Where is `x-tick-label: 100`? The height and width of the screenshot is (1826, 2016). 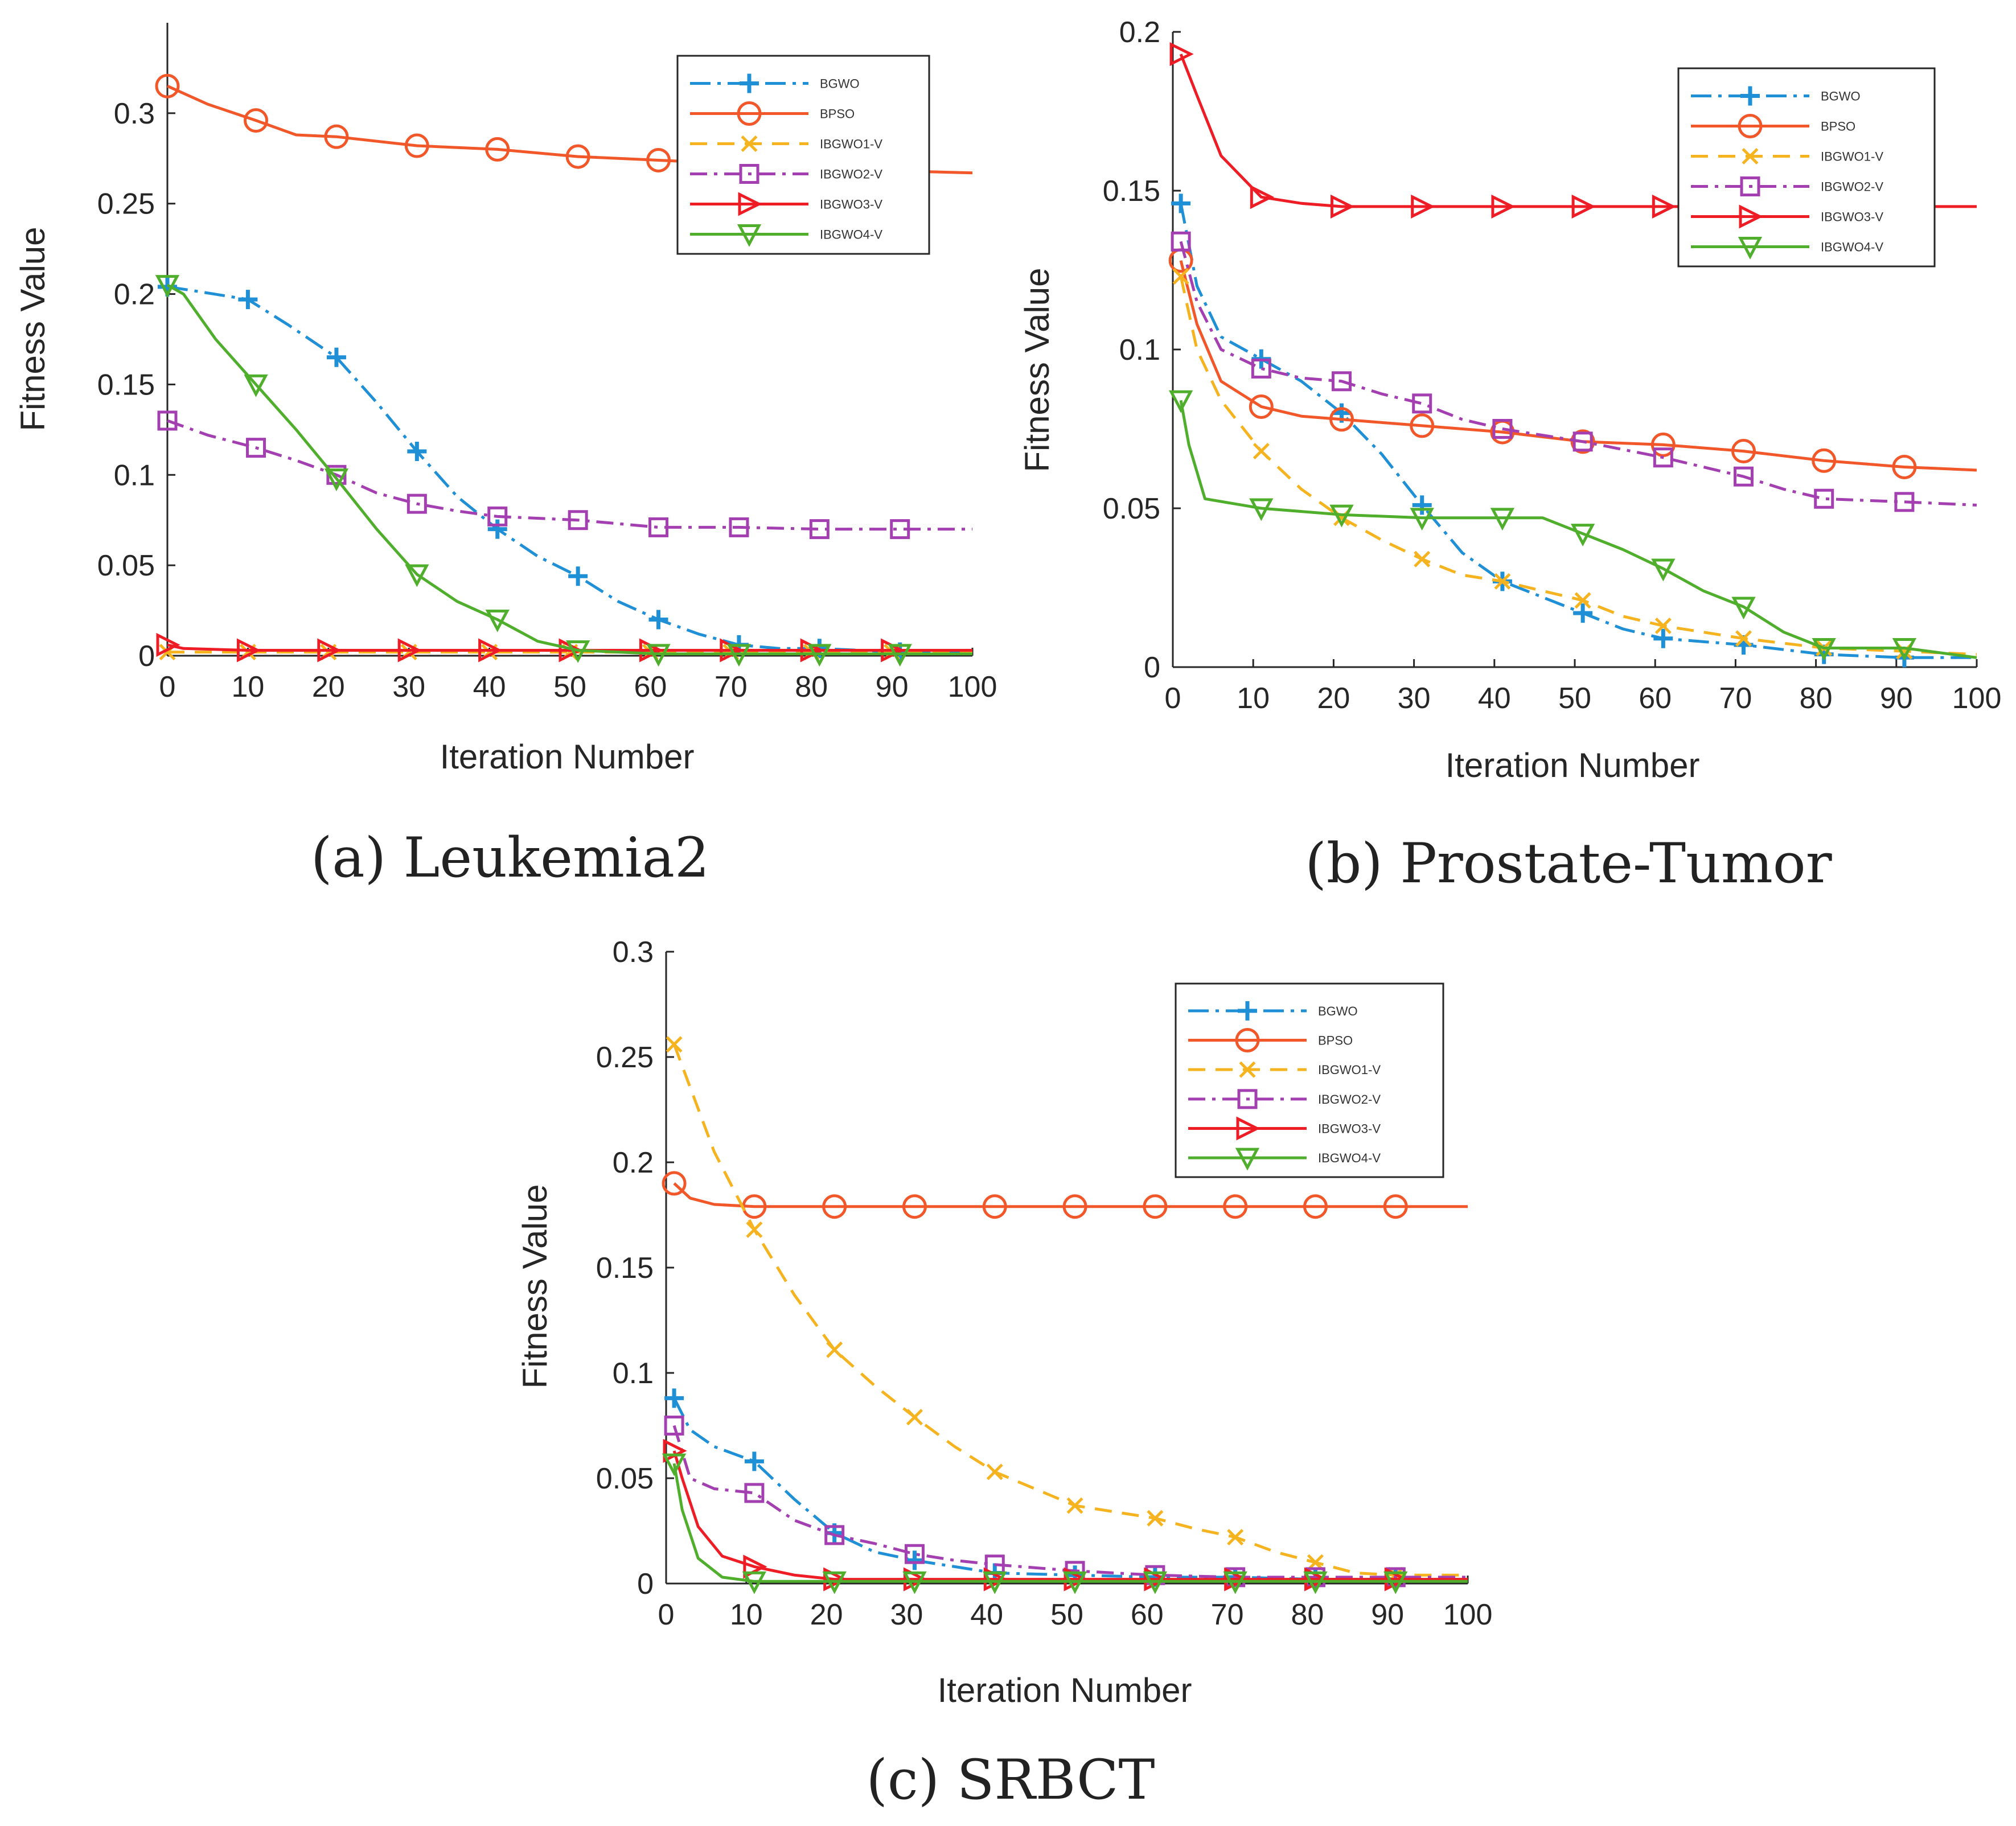 x-tick-label: 100 is located at coordinates (1468, 1614).